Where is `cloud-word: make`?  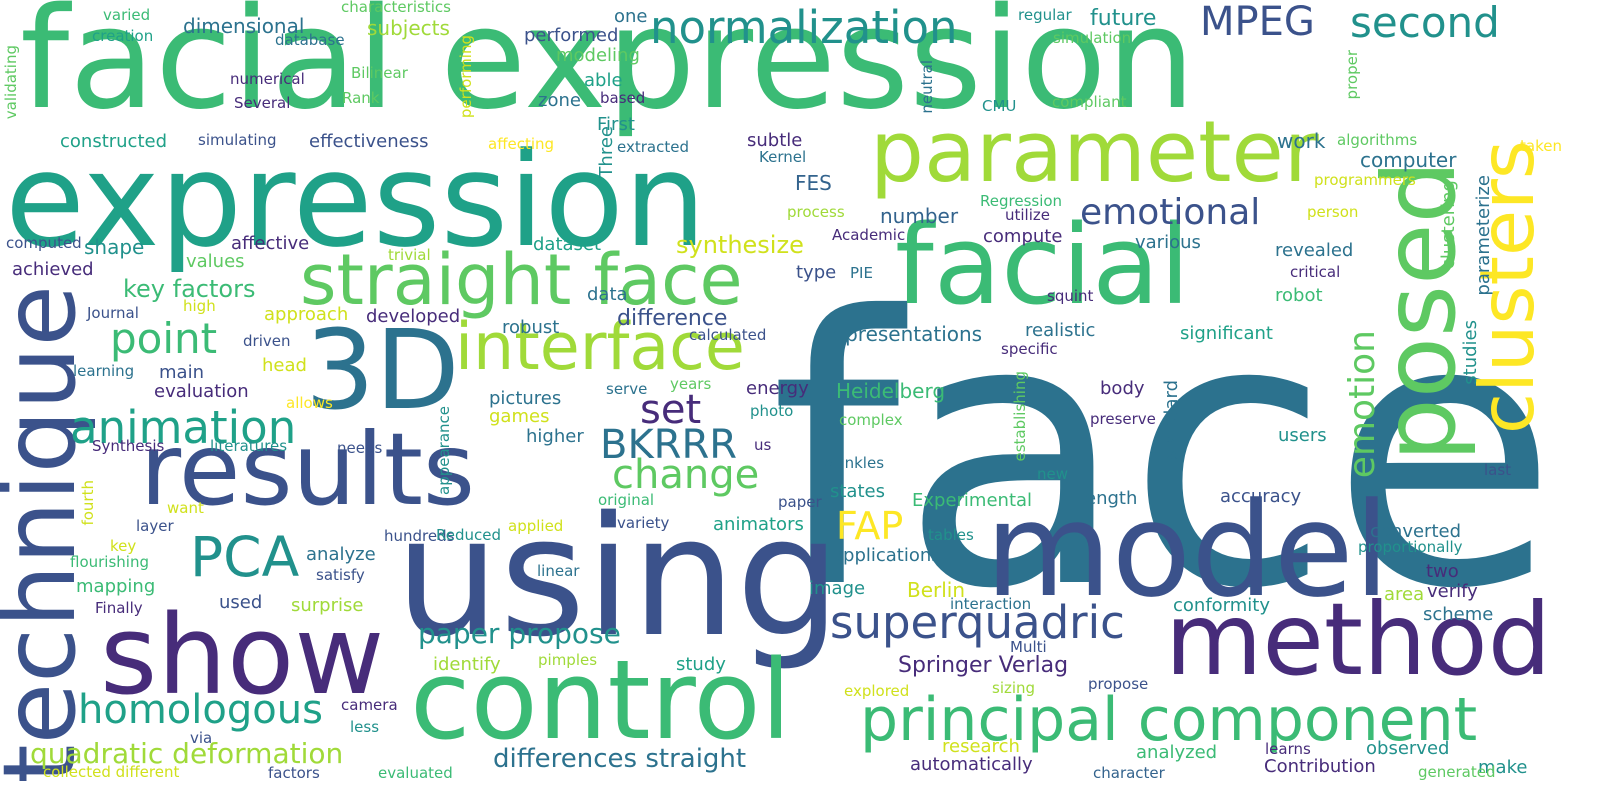 cloud-word: make is located at coordinates (1503, 767).